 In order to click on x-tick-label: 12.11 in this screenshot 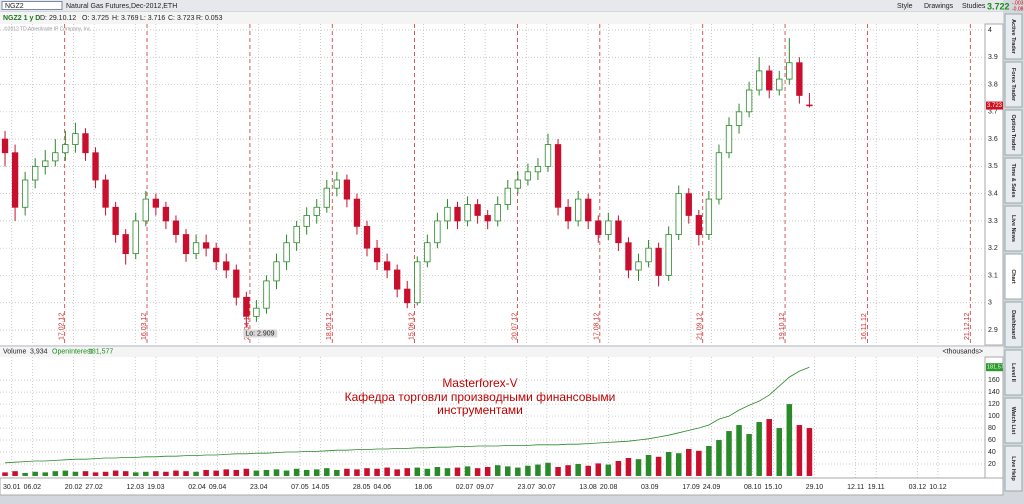, I will do `click(855, 487)`.